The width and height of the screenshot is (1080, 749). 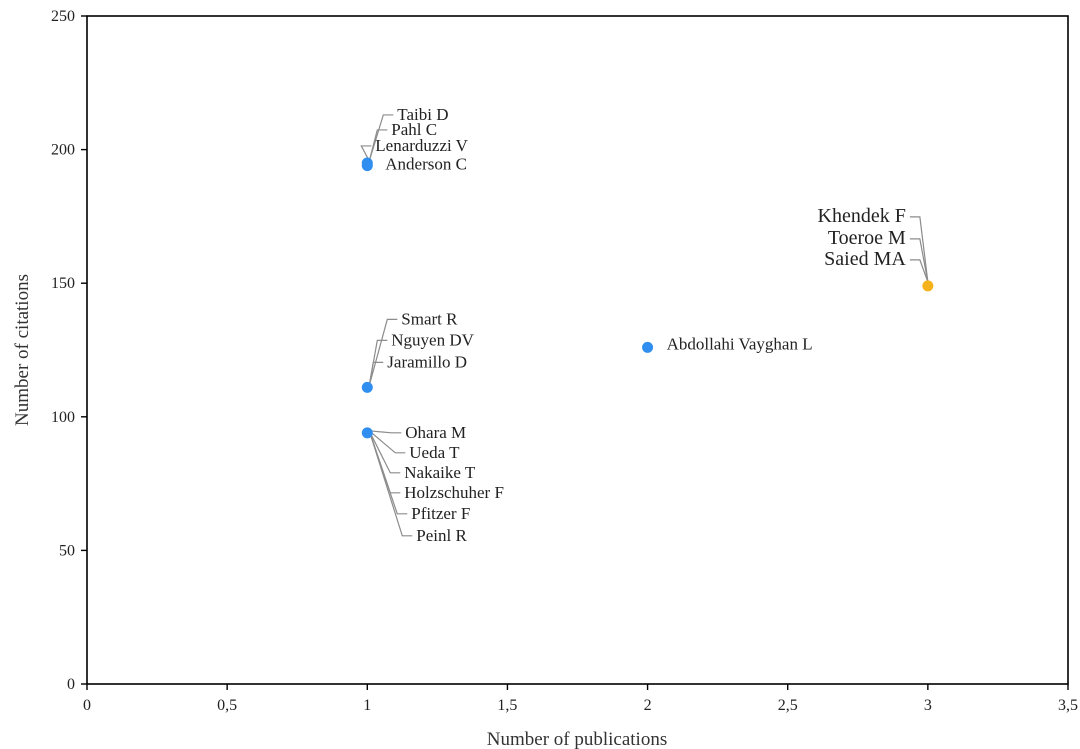 I want to click on y-axis-title: Number of citations, so click(x=22, y=350).